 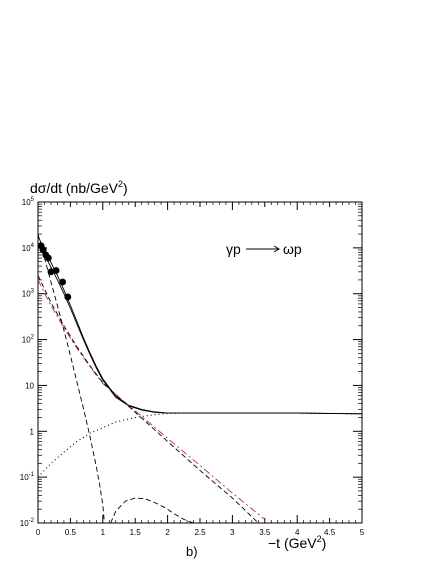 What do you see at coordinates (324, 543) in the screenshot?
I see `x-axis-label-close: )` at bounding box center [324, 543].